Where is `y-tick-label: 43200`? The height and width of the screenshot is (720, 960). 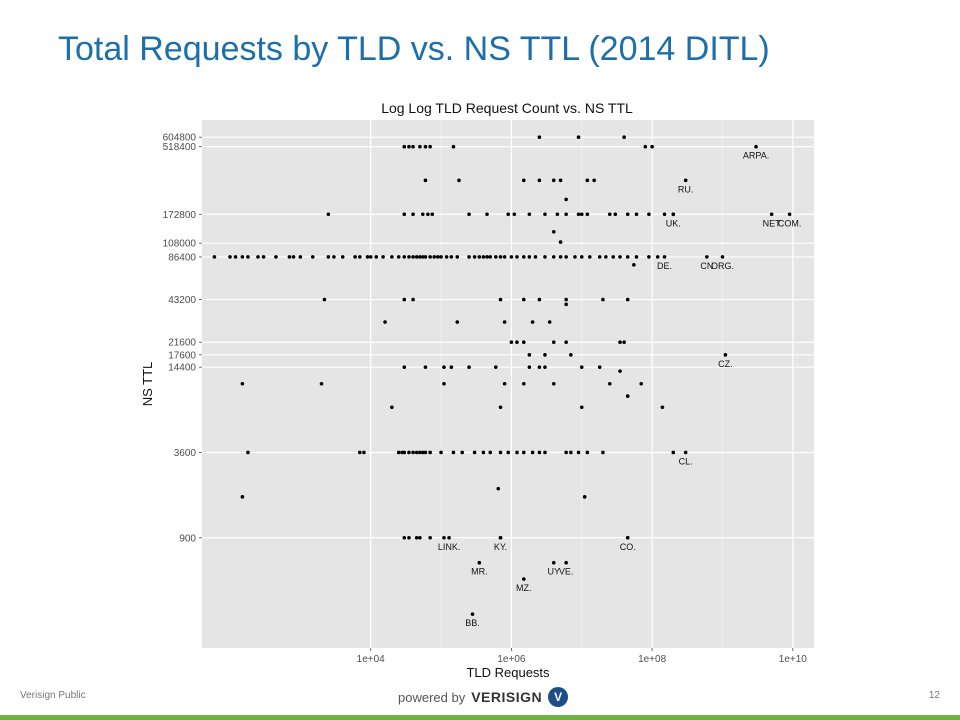 y-tick-label: 43200 is located at coordinates (182, 300).